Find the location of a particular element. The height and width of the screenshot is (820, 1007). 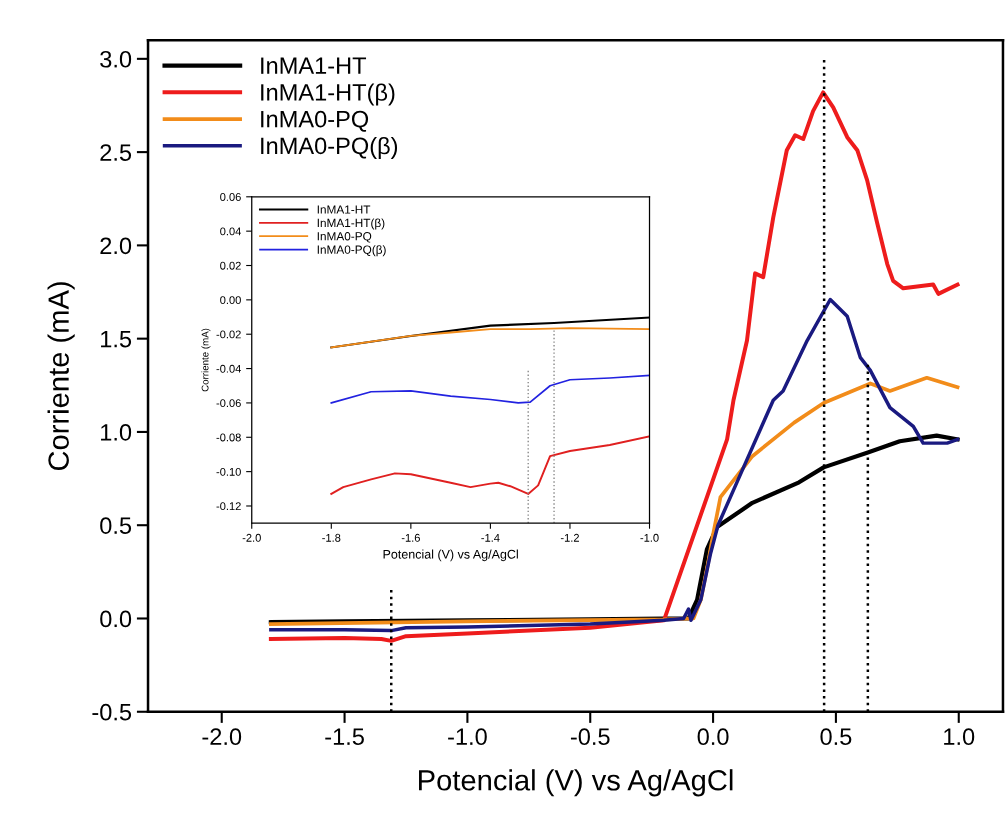

y-tick-label: 1.0 is located at coordinates (116, 432).